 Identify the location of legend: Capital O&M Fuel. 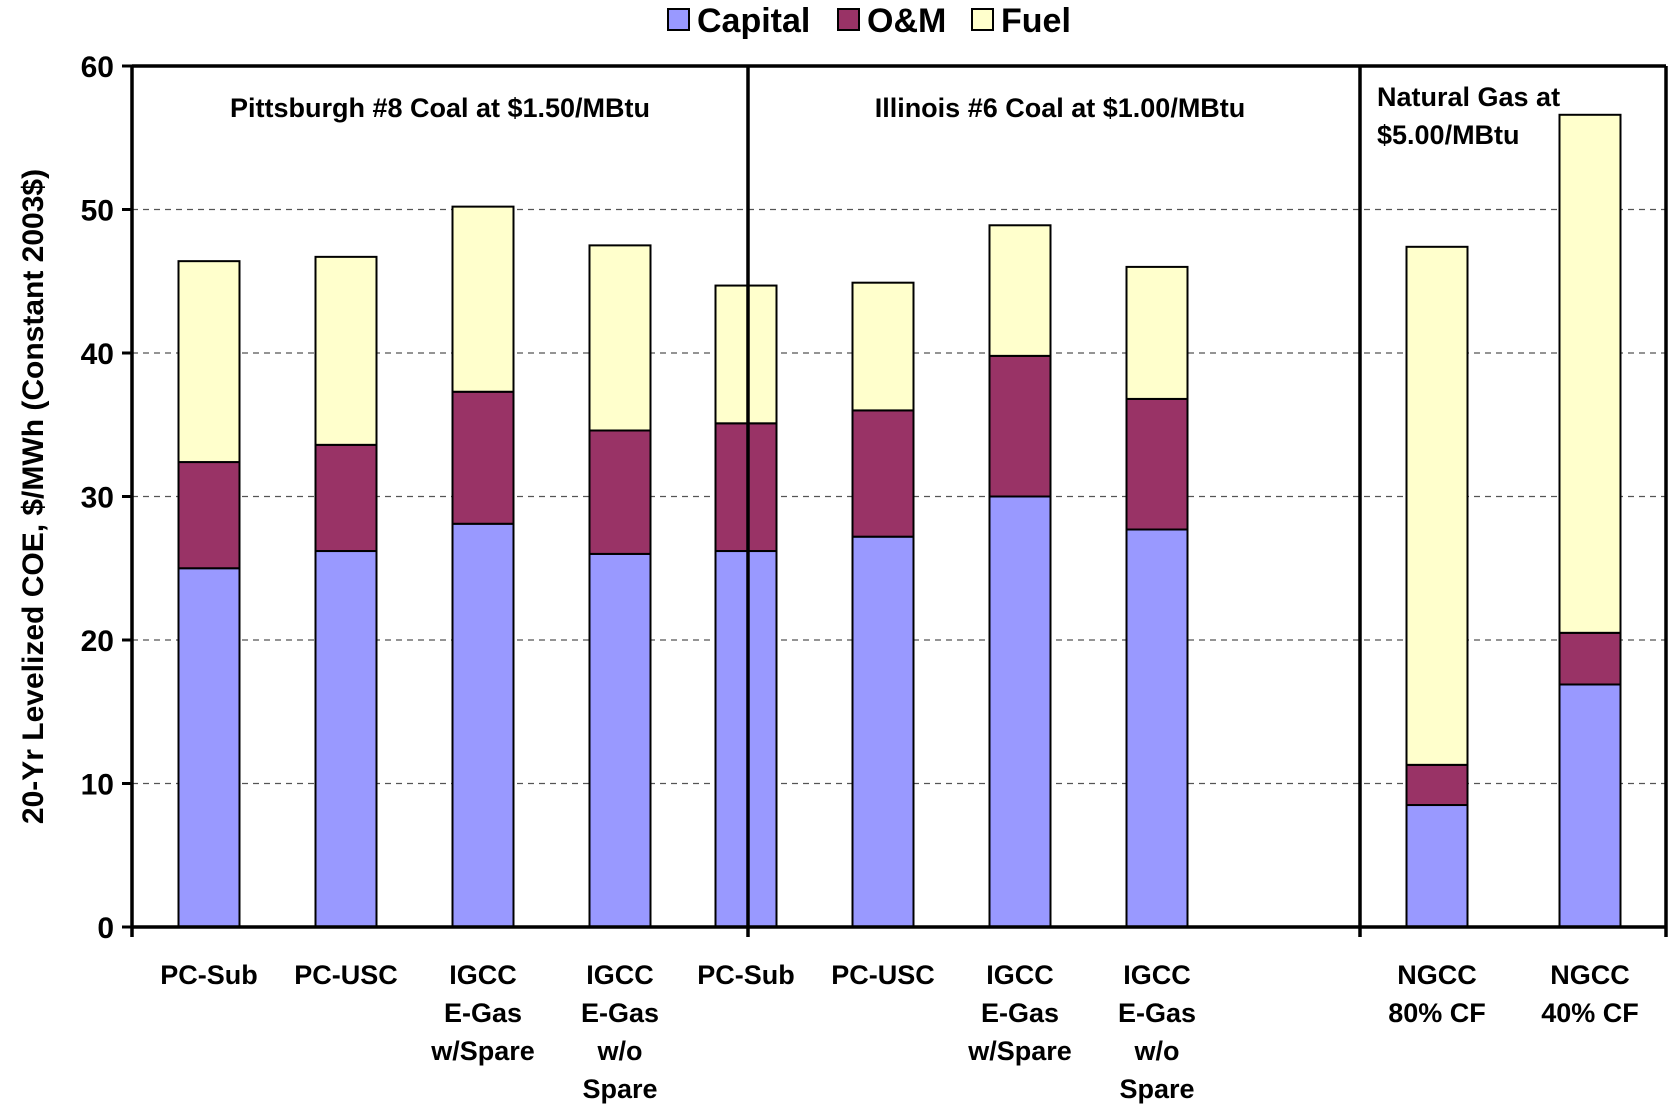
(869, 21).